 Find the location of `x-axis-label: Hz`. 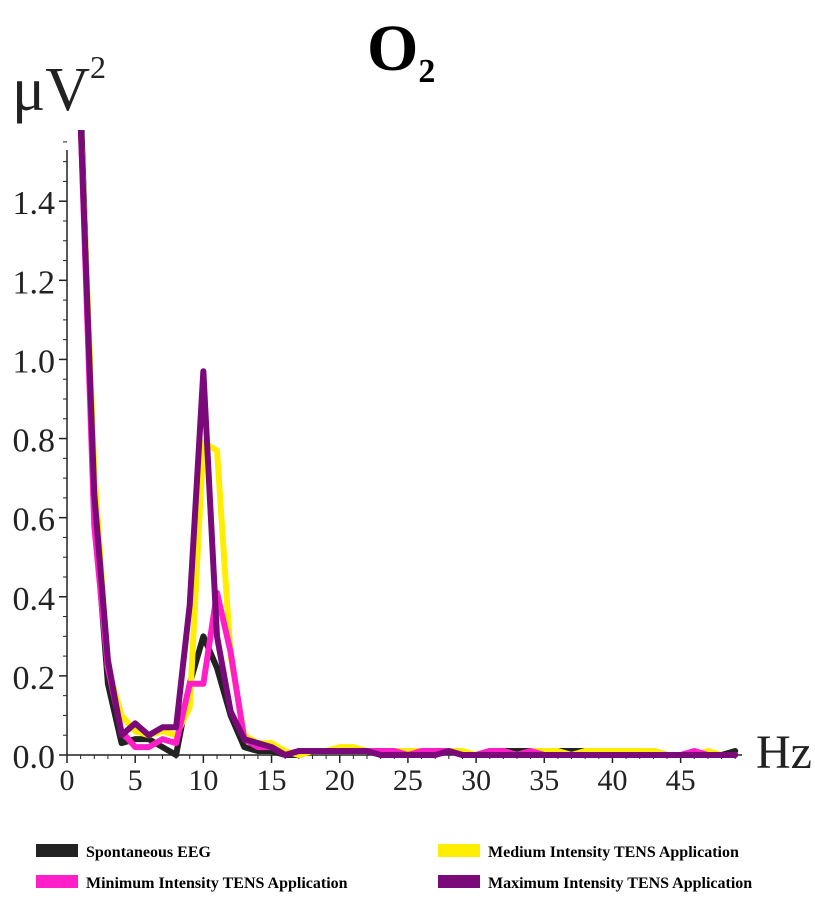

x-axis-label: Hz is located at coordinates (784, 752).